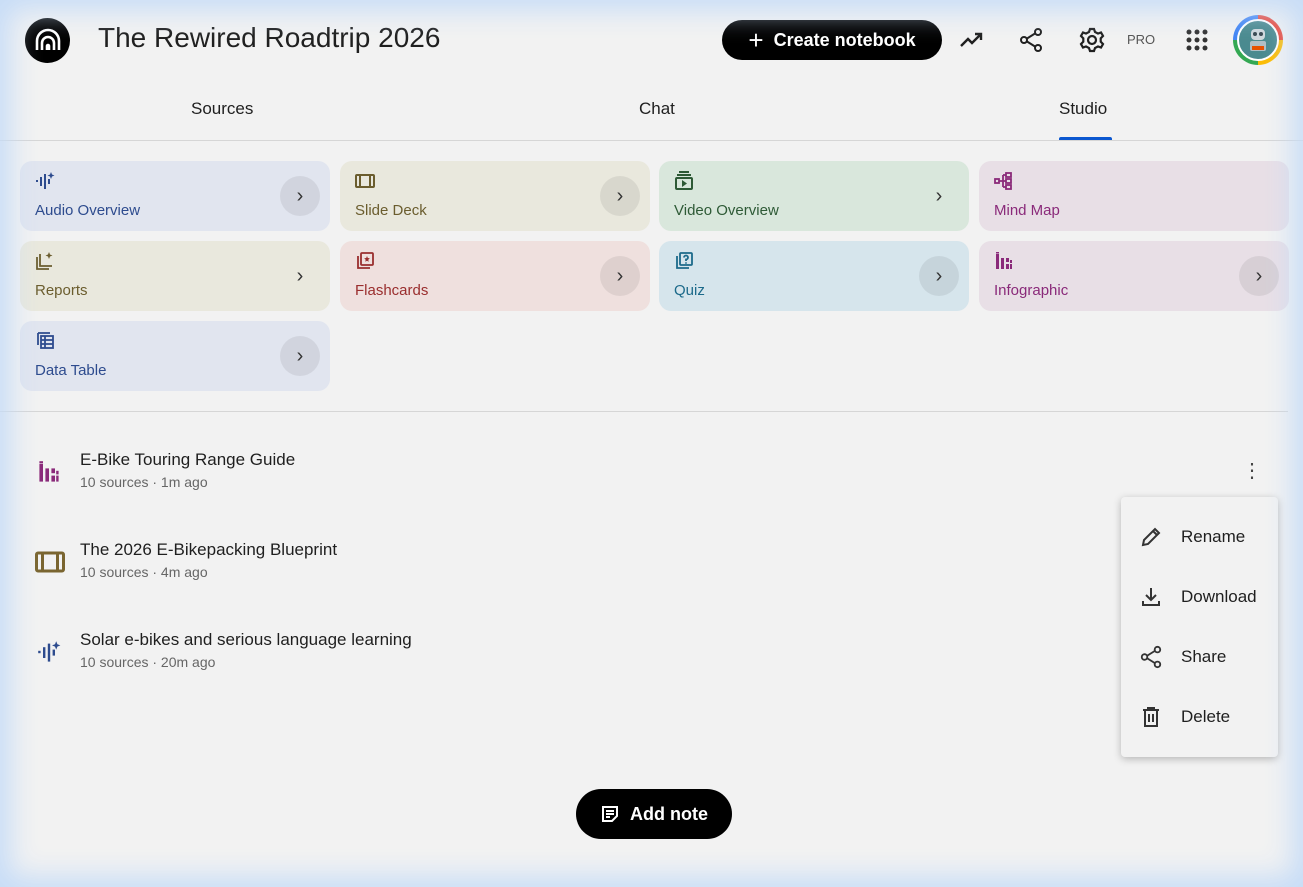 The width and height of the screenshot is (1303, 887). Describe the element at coordinates (175, 196) in the screenshot. I see `studio-card-audio-overview: Audio Overview ›` at that location.